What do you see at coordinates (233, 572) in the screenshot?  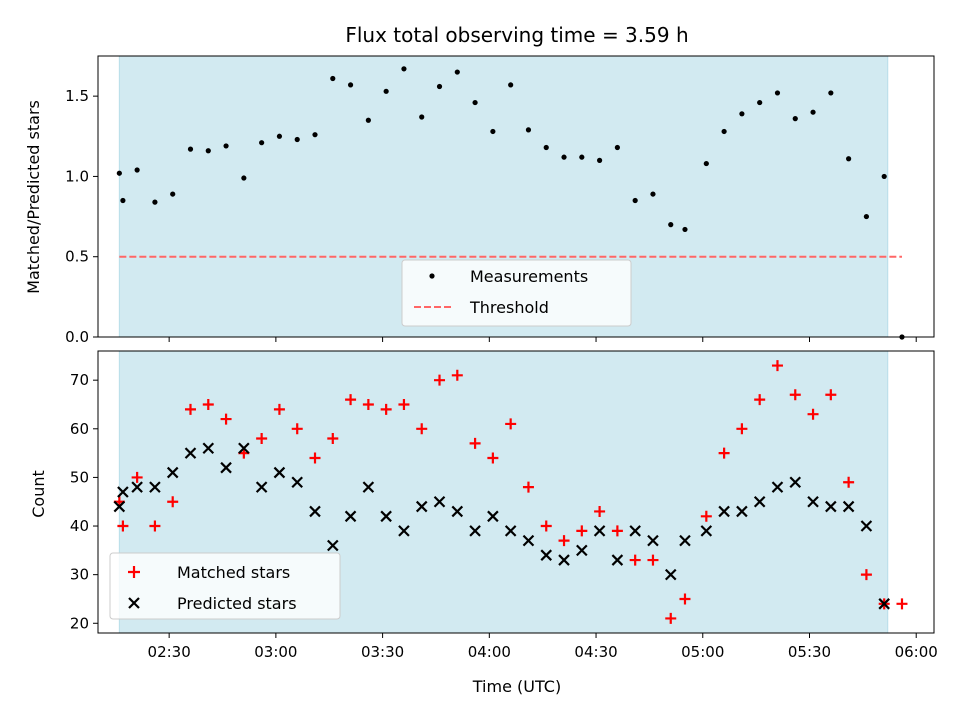 I see `legend-matched-label: Matched stars` at bounding box center [233, 572].